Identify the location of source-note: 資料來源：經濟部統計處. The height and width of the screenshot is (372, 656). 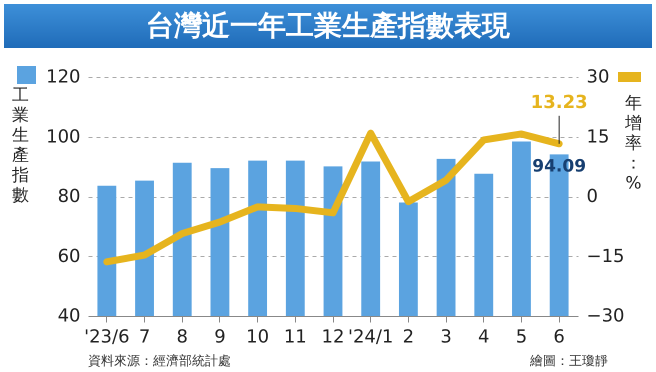
(159, 361).